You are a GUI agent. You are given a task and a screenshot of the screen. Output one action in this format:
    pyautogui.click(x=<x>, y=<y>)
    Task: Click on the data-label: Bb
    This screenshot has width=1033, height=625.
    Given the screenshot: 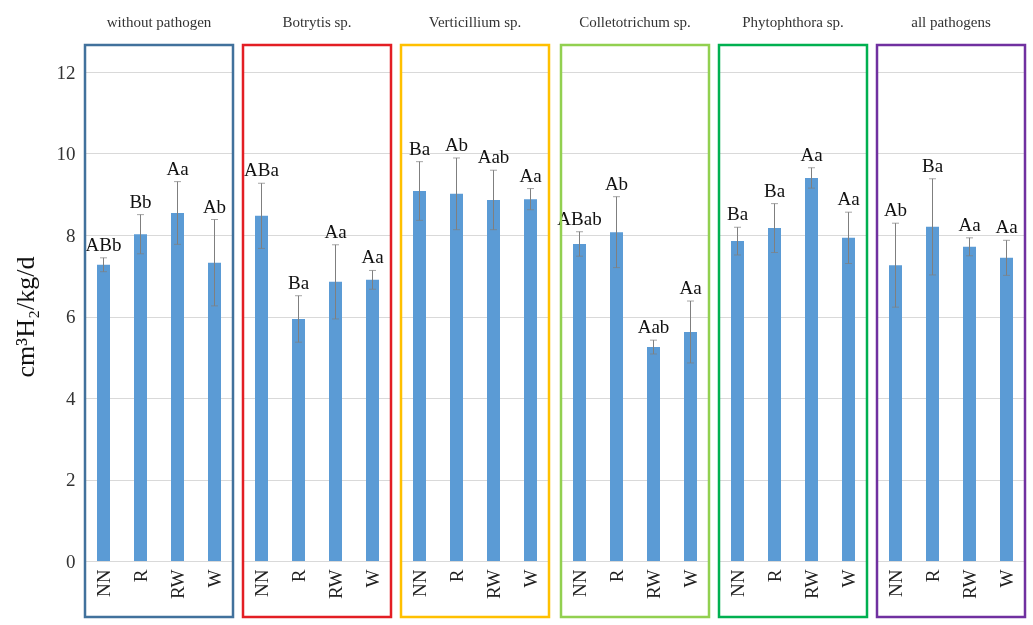 What is the action you would take?
    pyautogui.click(x=140, y=201)
    